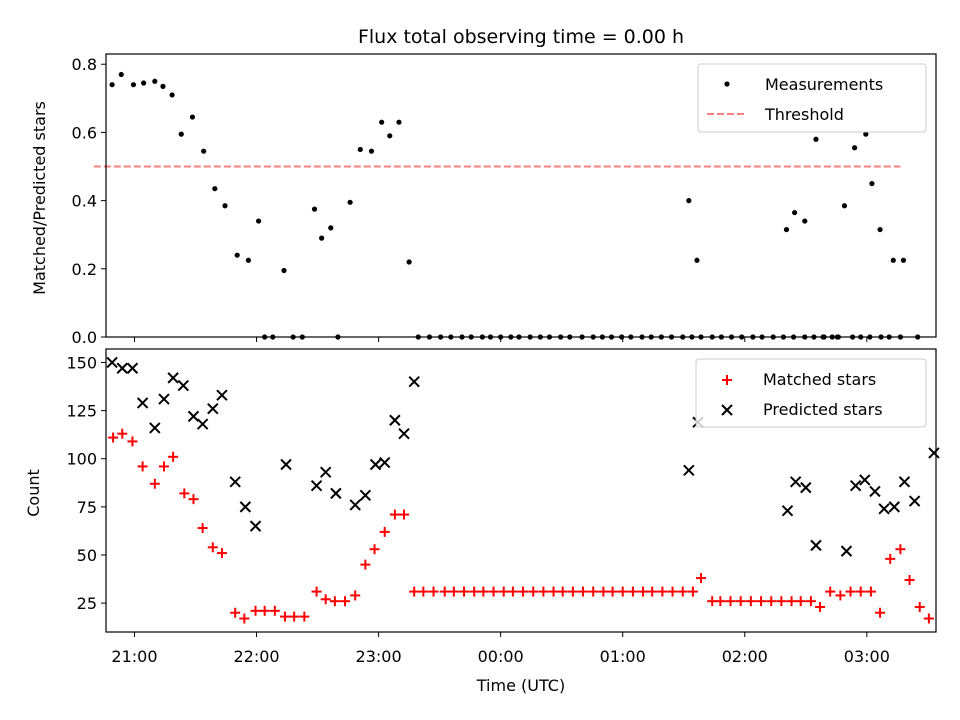  I want to click on bottom-y-tick-label: 50, so click(87, 555).